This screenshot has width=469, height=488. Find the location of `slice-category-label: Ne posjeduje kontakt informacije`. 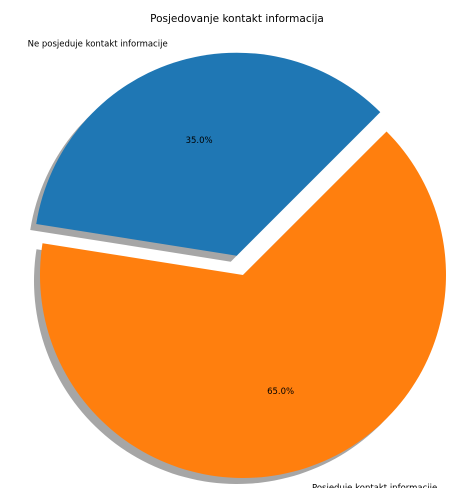

slice-category-label: Ne posjeduje kontakt informacije is located at coordinates (98, 44).